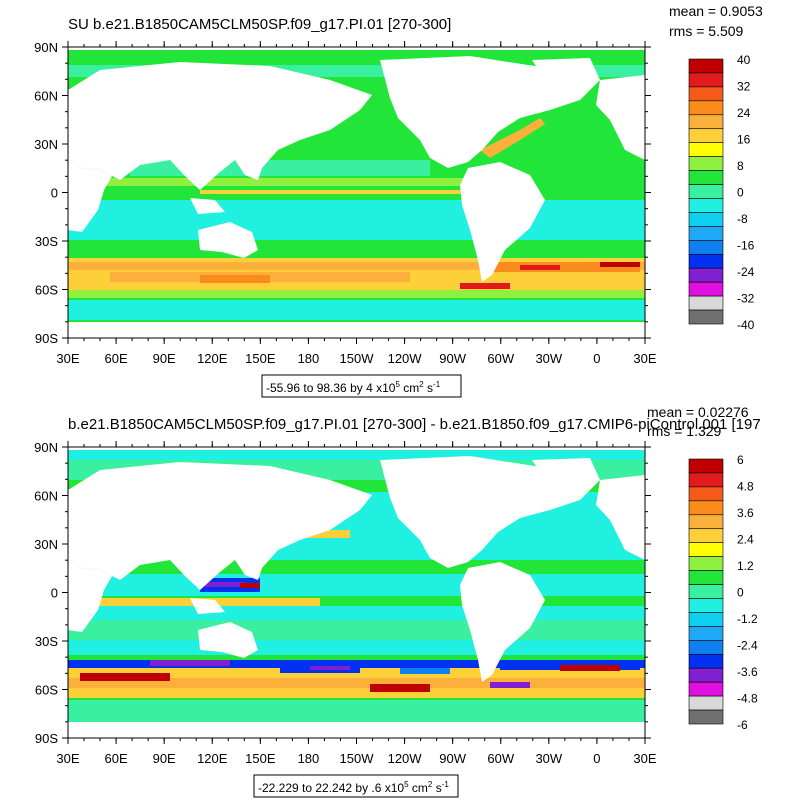 The image size is (800, 800). What do you see at coordinates (331, 388) in the screenshot?
I see `contour-range: -55.96 to 98.36 by 4 x10` at bounding box center [331, 388].